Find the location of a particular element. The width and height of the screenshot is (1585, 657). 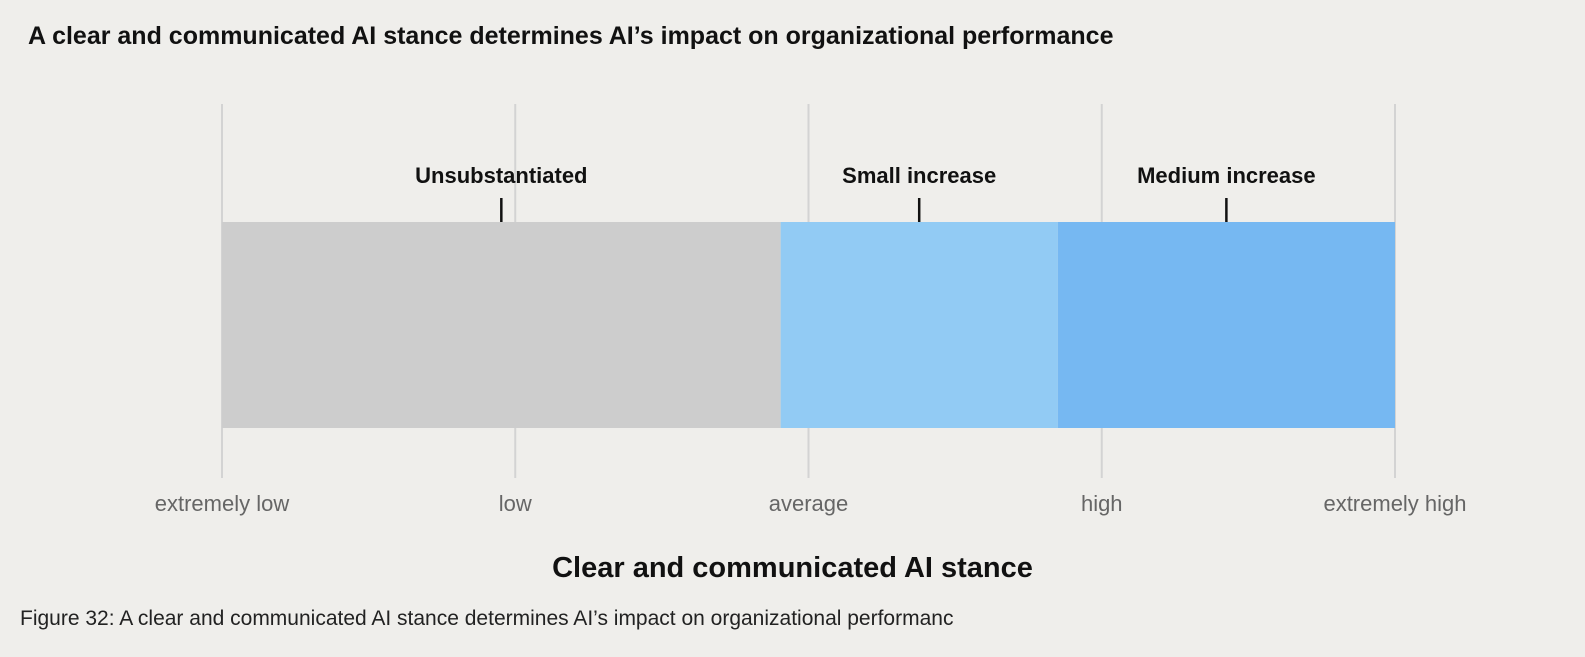

x-tick-label: average is located at coordinates (809, 503).